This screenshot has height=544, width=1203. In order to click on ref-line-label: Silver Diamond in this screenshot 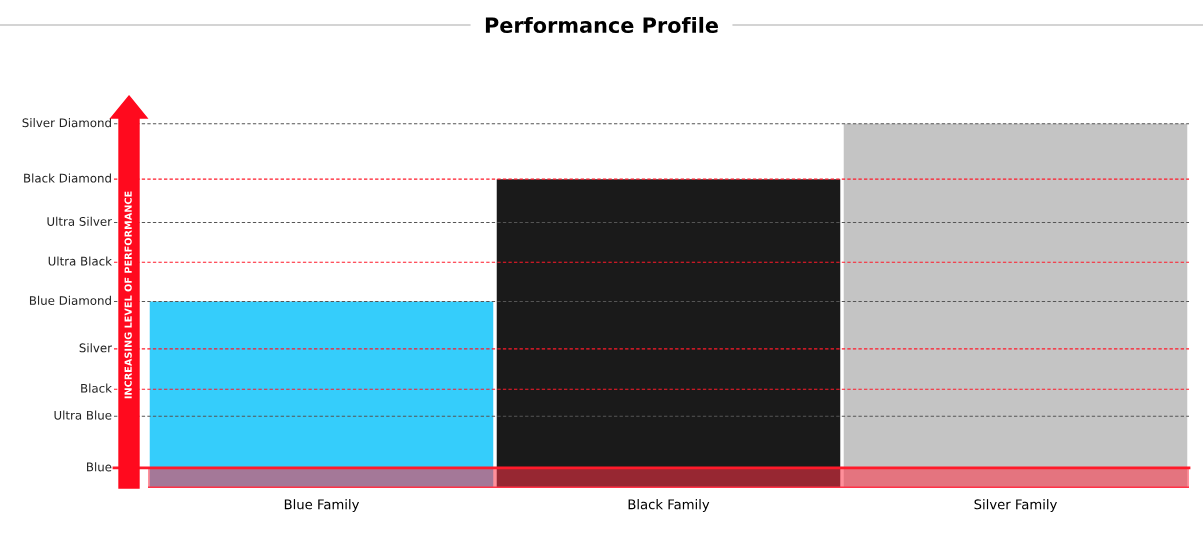, I will do `click(66, 123)`.